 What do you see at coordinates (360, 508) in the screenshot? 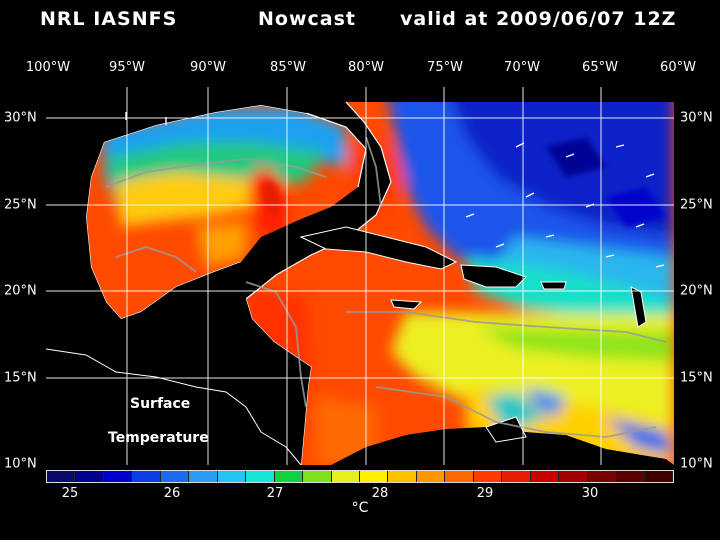
I see `colorbar-unit: °C` at bounding box center [360, 508].